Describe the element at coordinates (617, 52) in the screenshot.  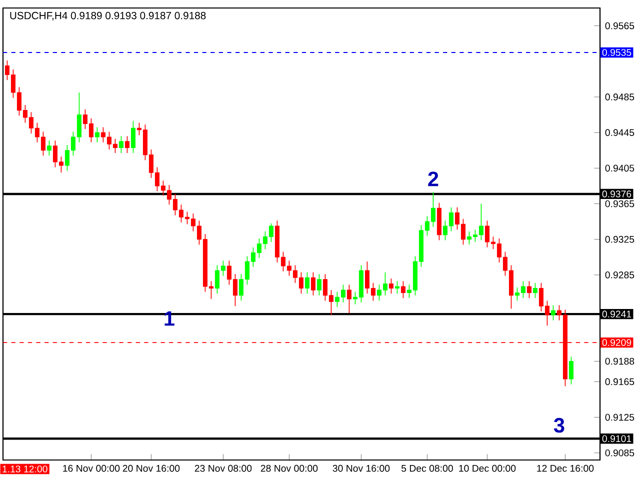
I see `ref-line-label: 0.9535` at that location.